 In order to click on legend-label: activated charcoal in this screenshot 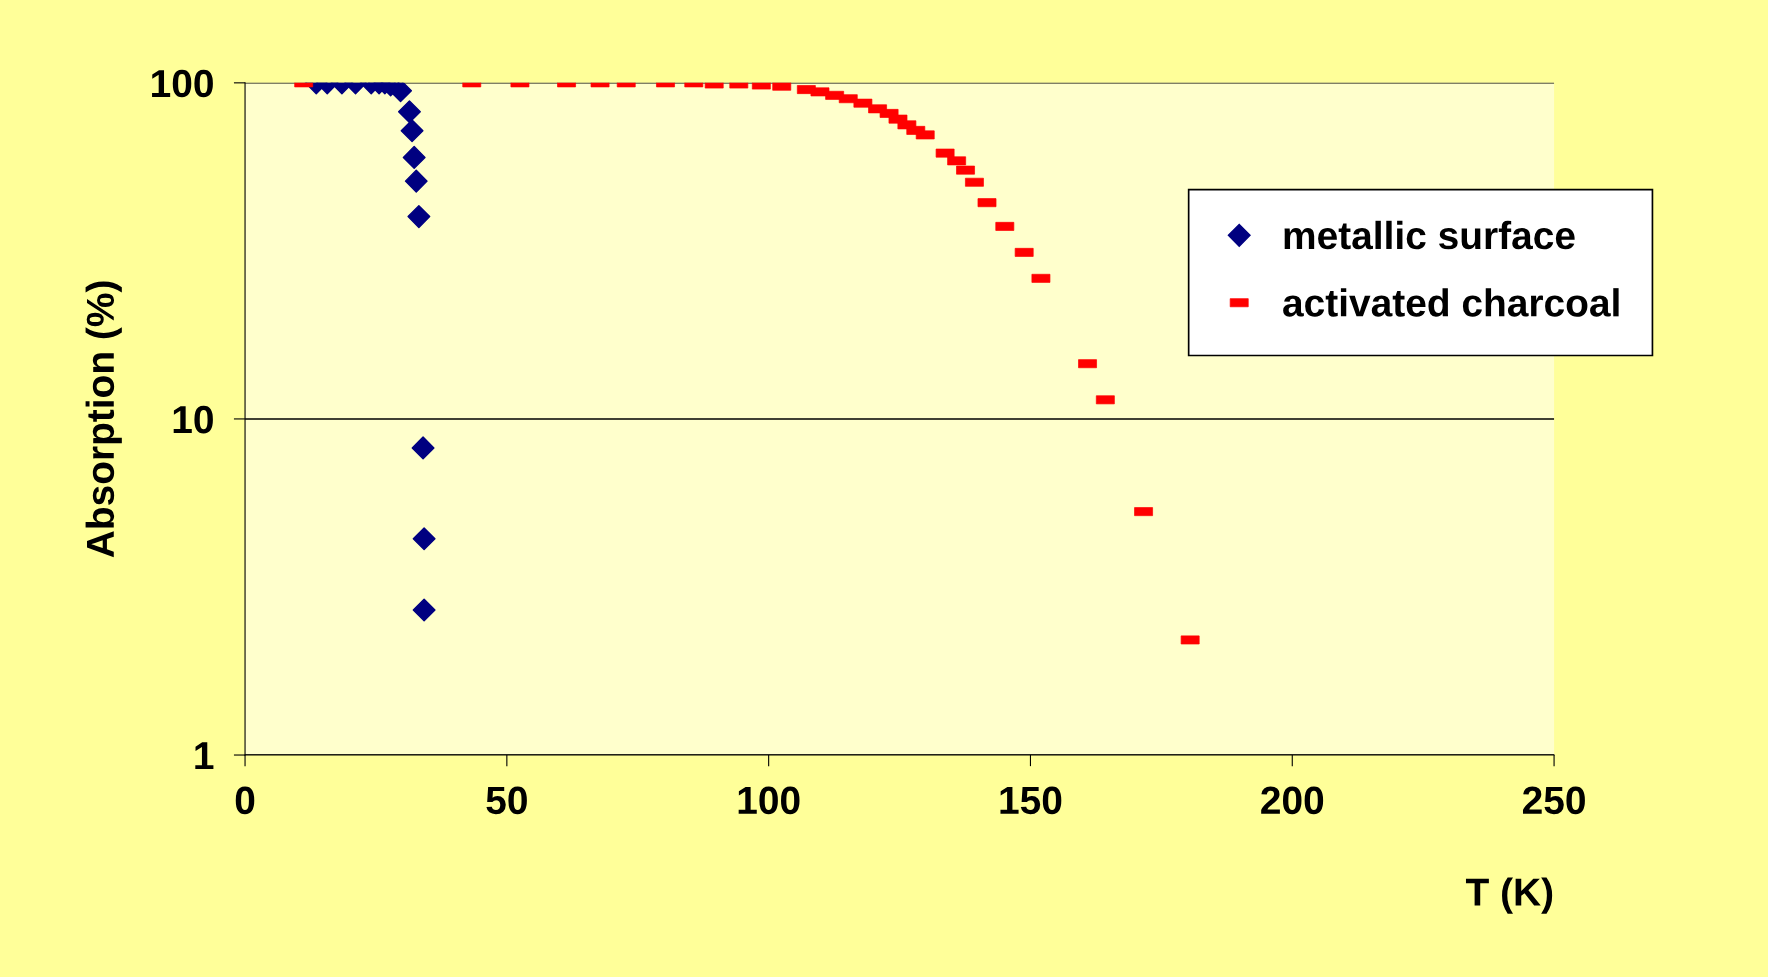, I will do `click(1451, 302)`.